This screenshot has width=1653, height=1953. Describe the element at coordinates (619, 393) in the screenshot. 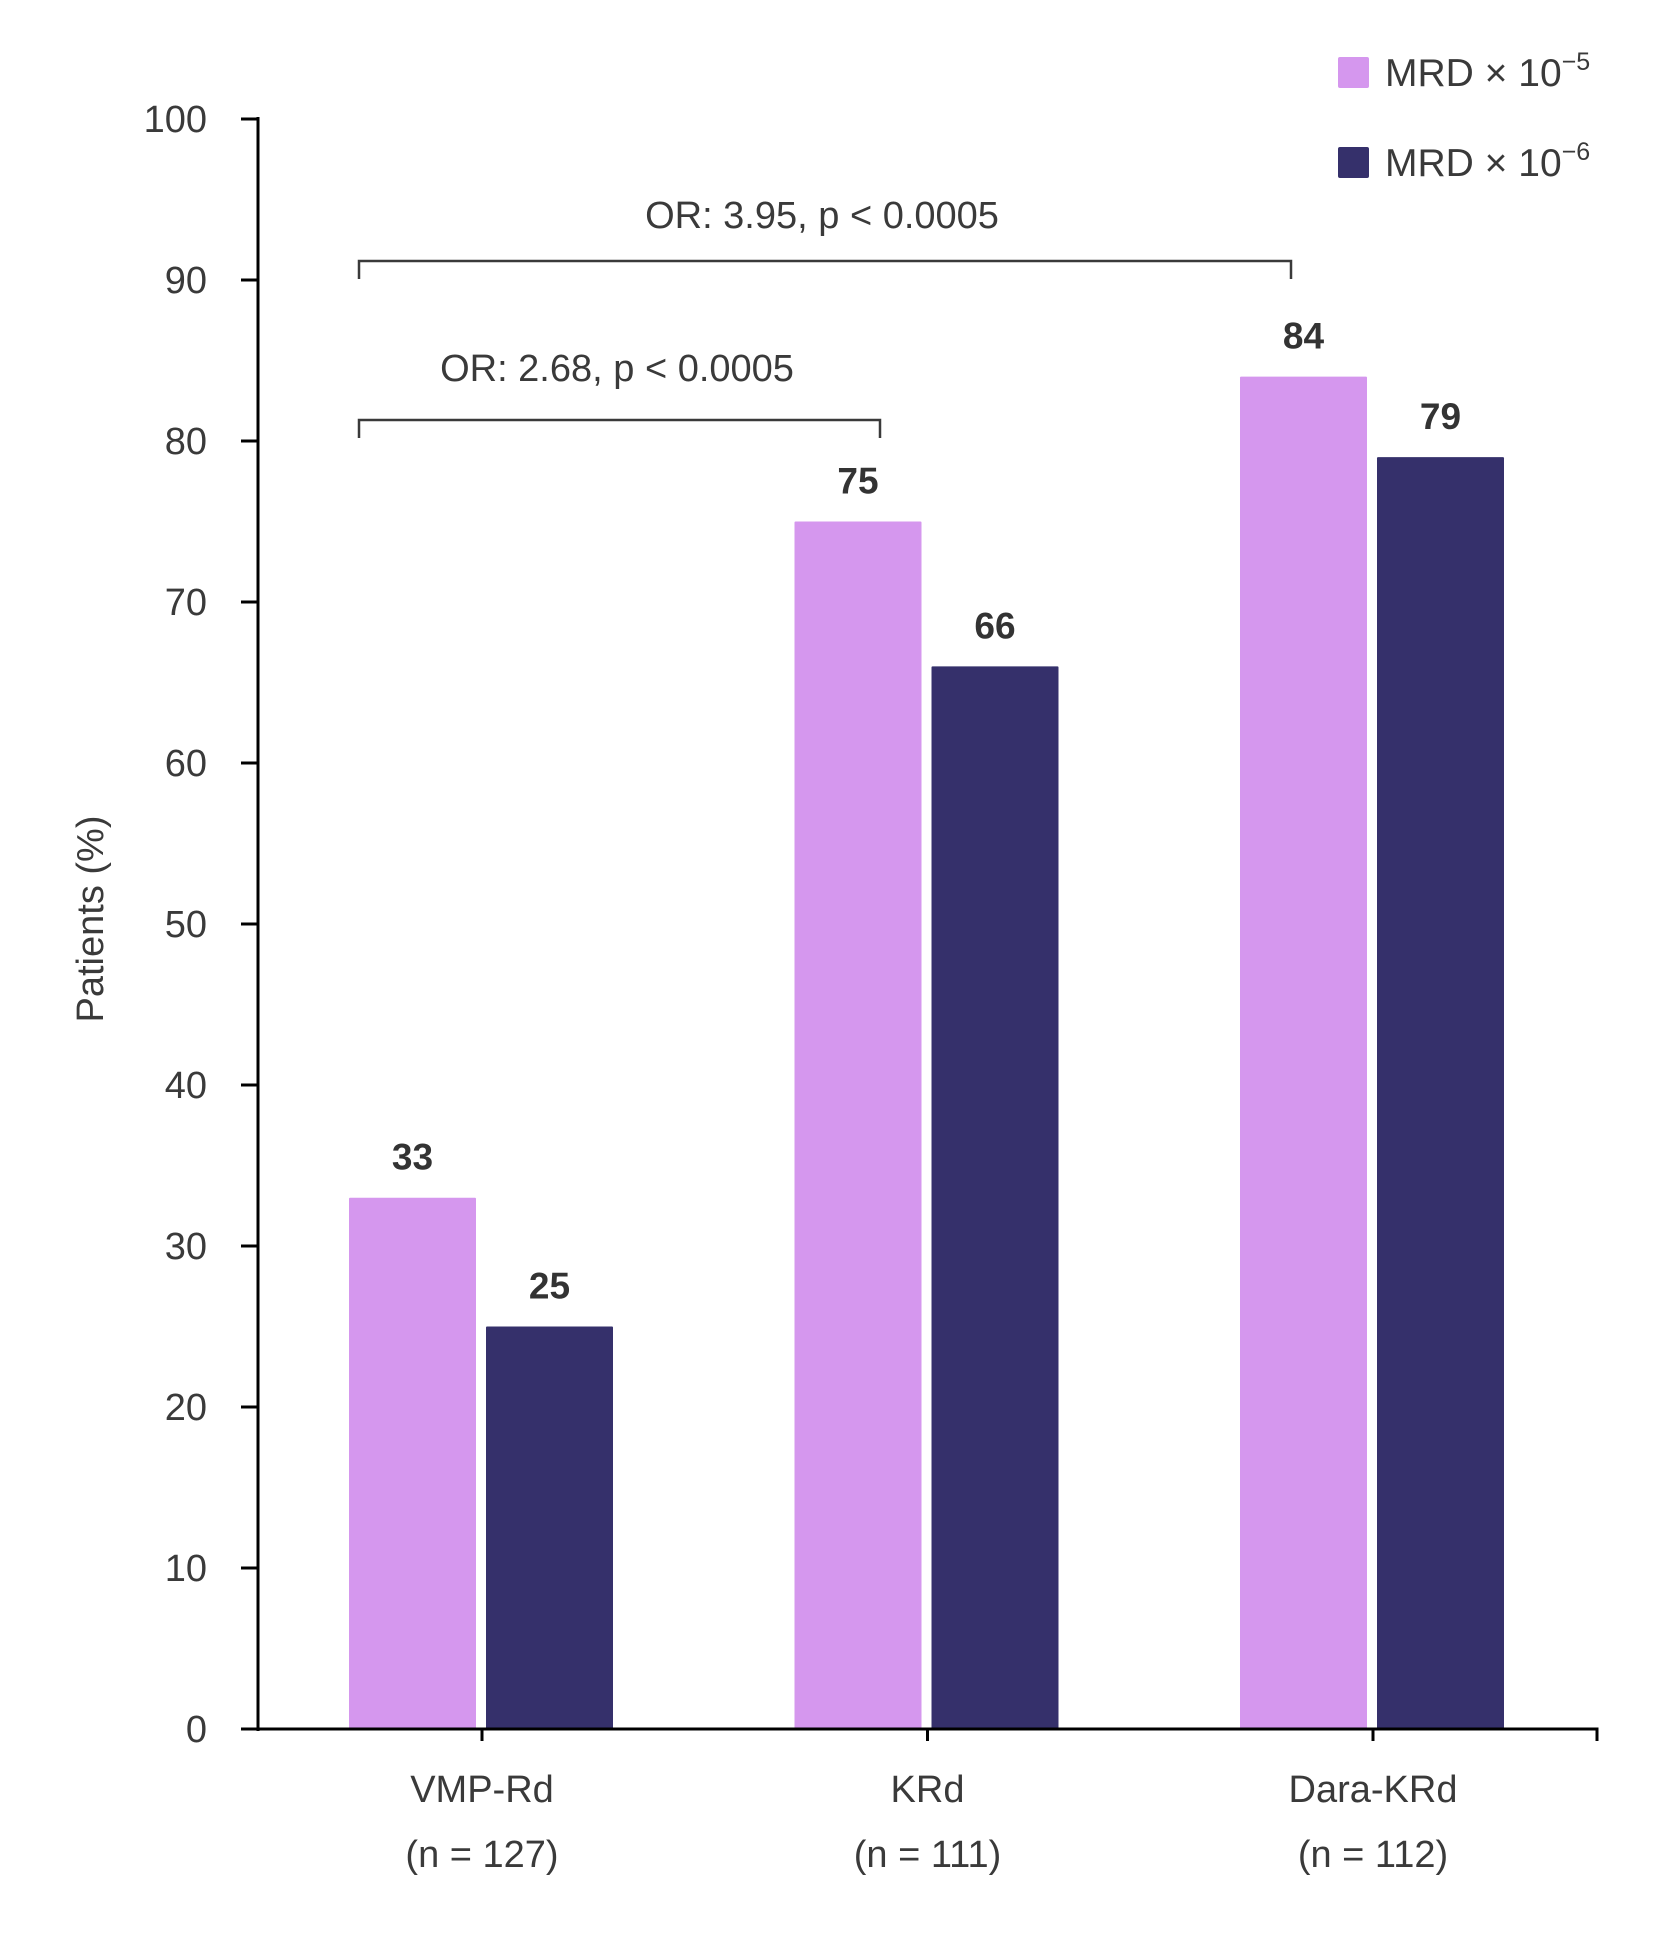

I see `significance-bracket: OR: 2.68, p < 0.0005` at that location.